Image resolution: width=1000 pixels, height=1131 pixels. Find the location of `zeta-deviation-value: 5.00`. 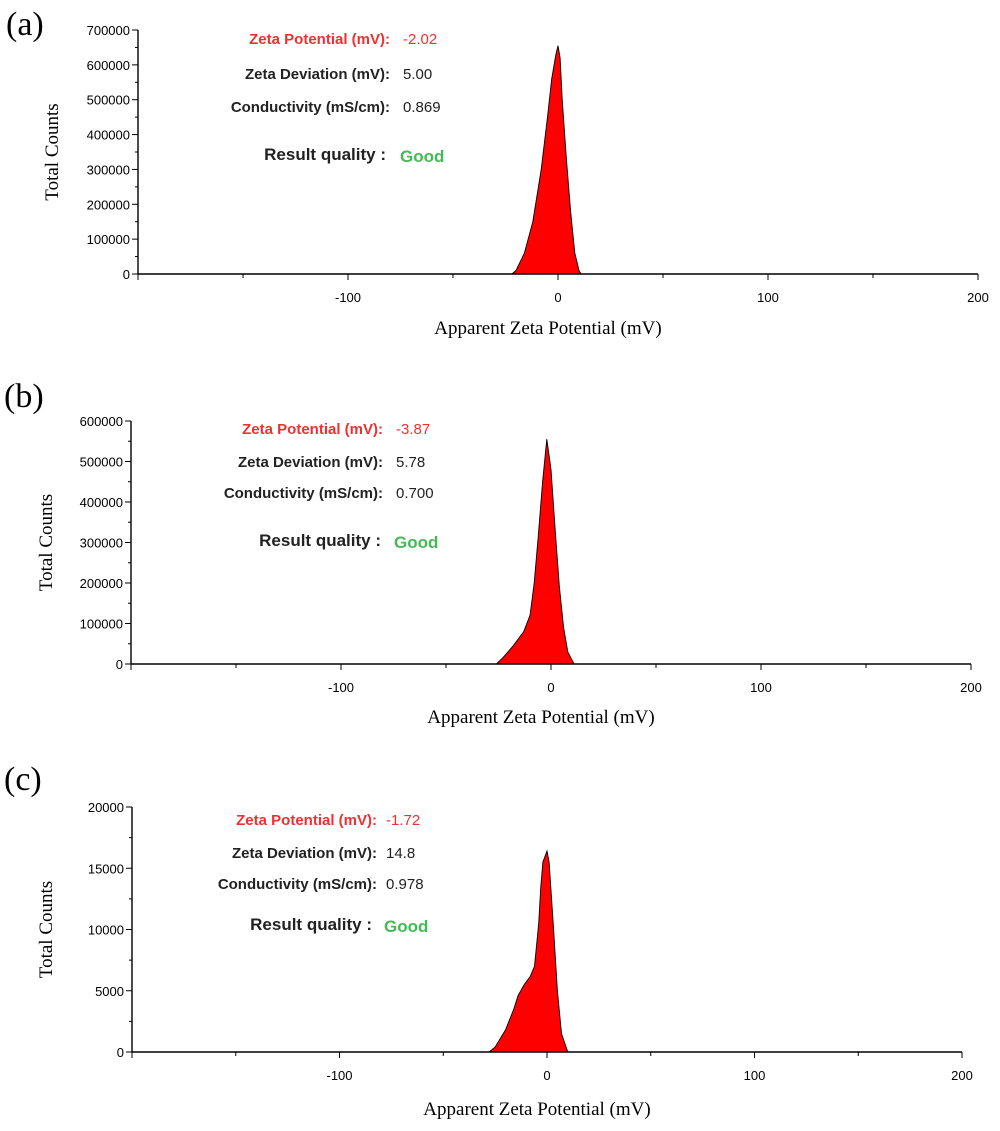

zeta-deviation-value: 5.00 is located at coordinates (417, 74).